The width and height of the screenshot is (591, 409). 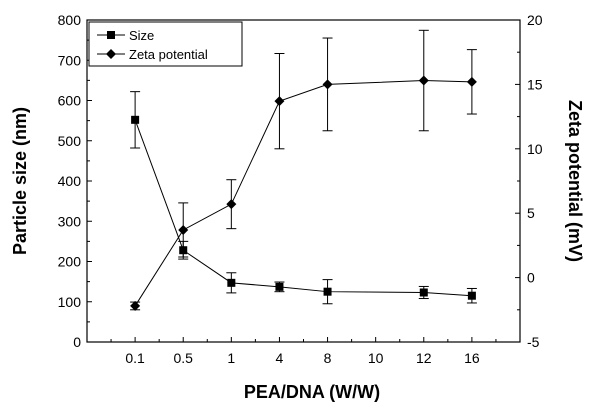 I want to click on legend-label: Size, so click(x=141, y=35).